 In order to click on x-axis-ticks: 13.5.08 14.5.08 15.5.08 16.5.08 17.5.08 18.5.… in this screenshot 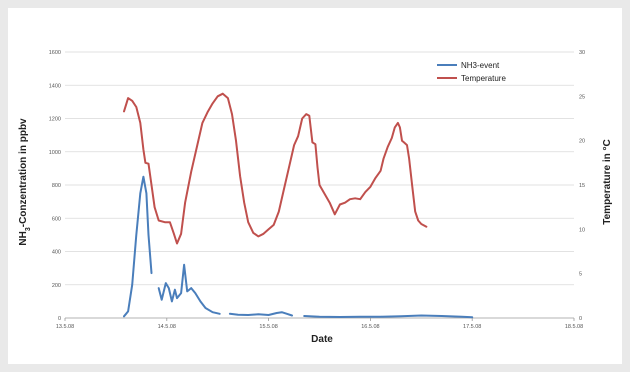, I will do `click(319, 324)`.